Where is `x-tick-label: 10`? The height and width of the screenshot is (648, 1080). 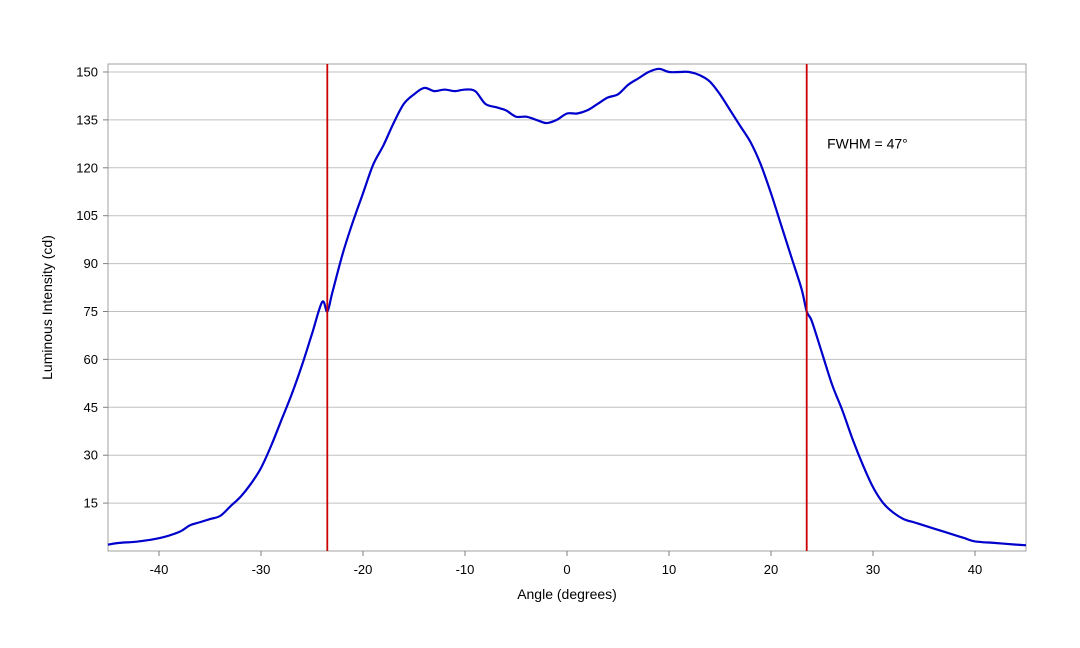
x-tick-label: 10 is located at coordinates (669, 569).